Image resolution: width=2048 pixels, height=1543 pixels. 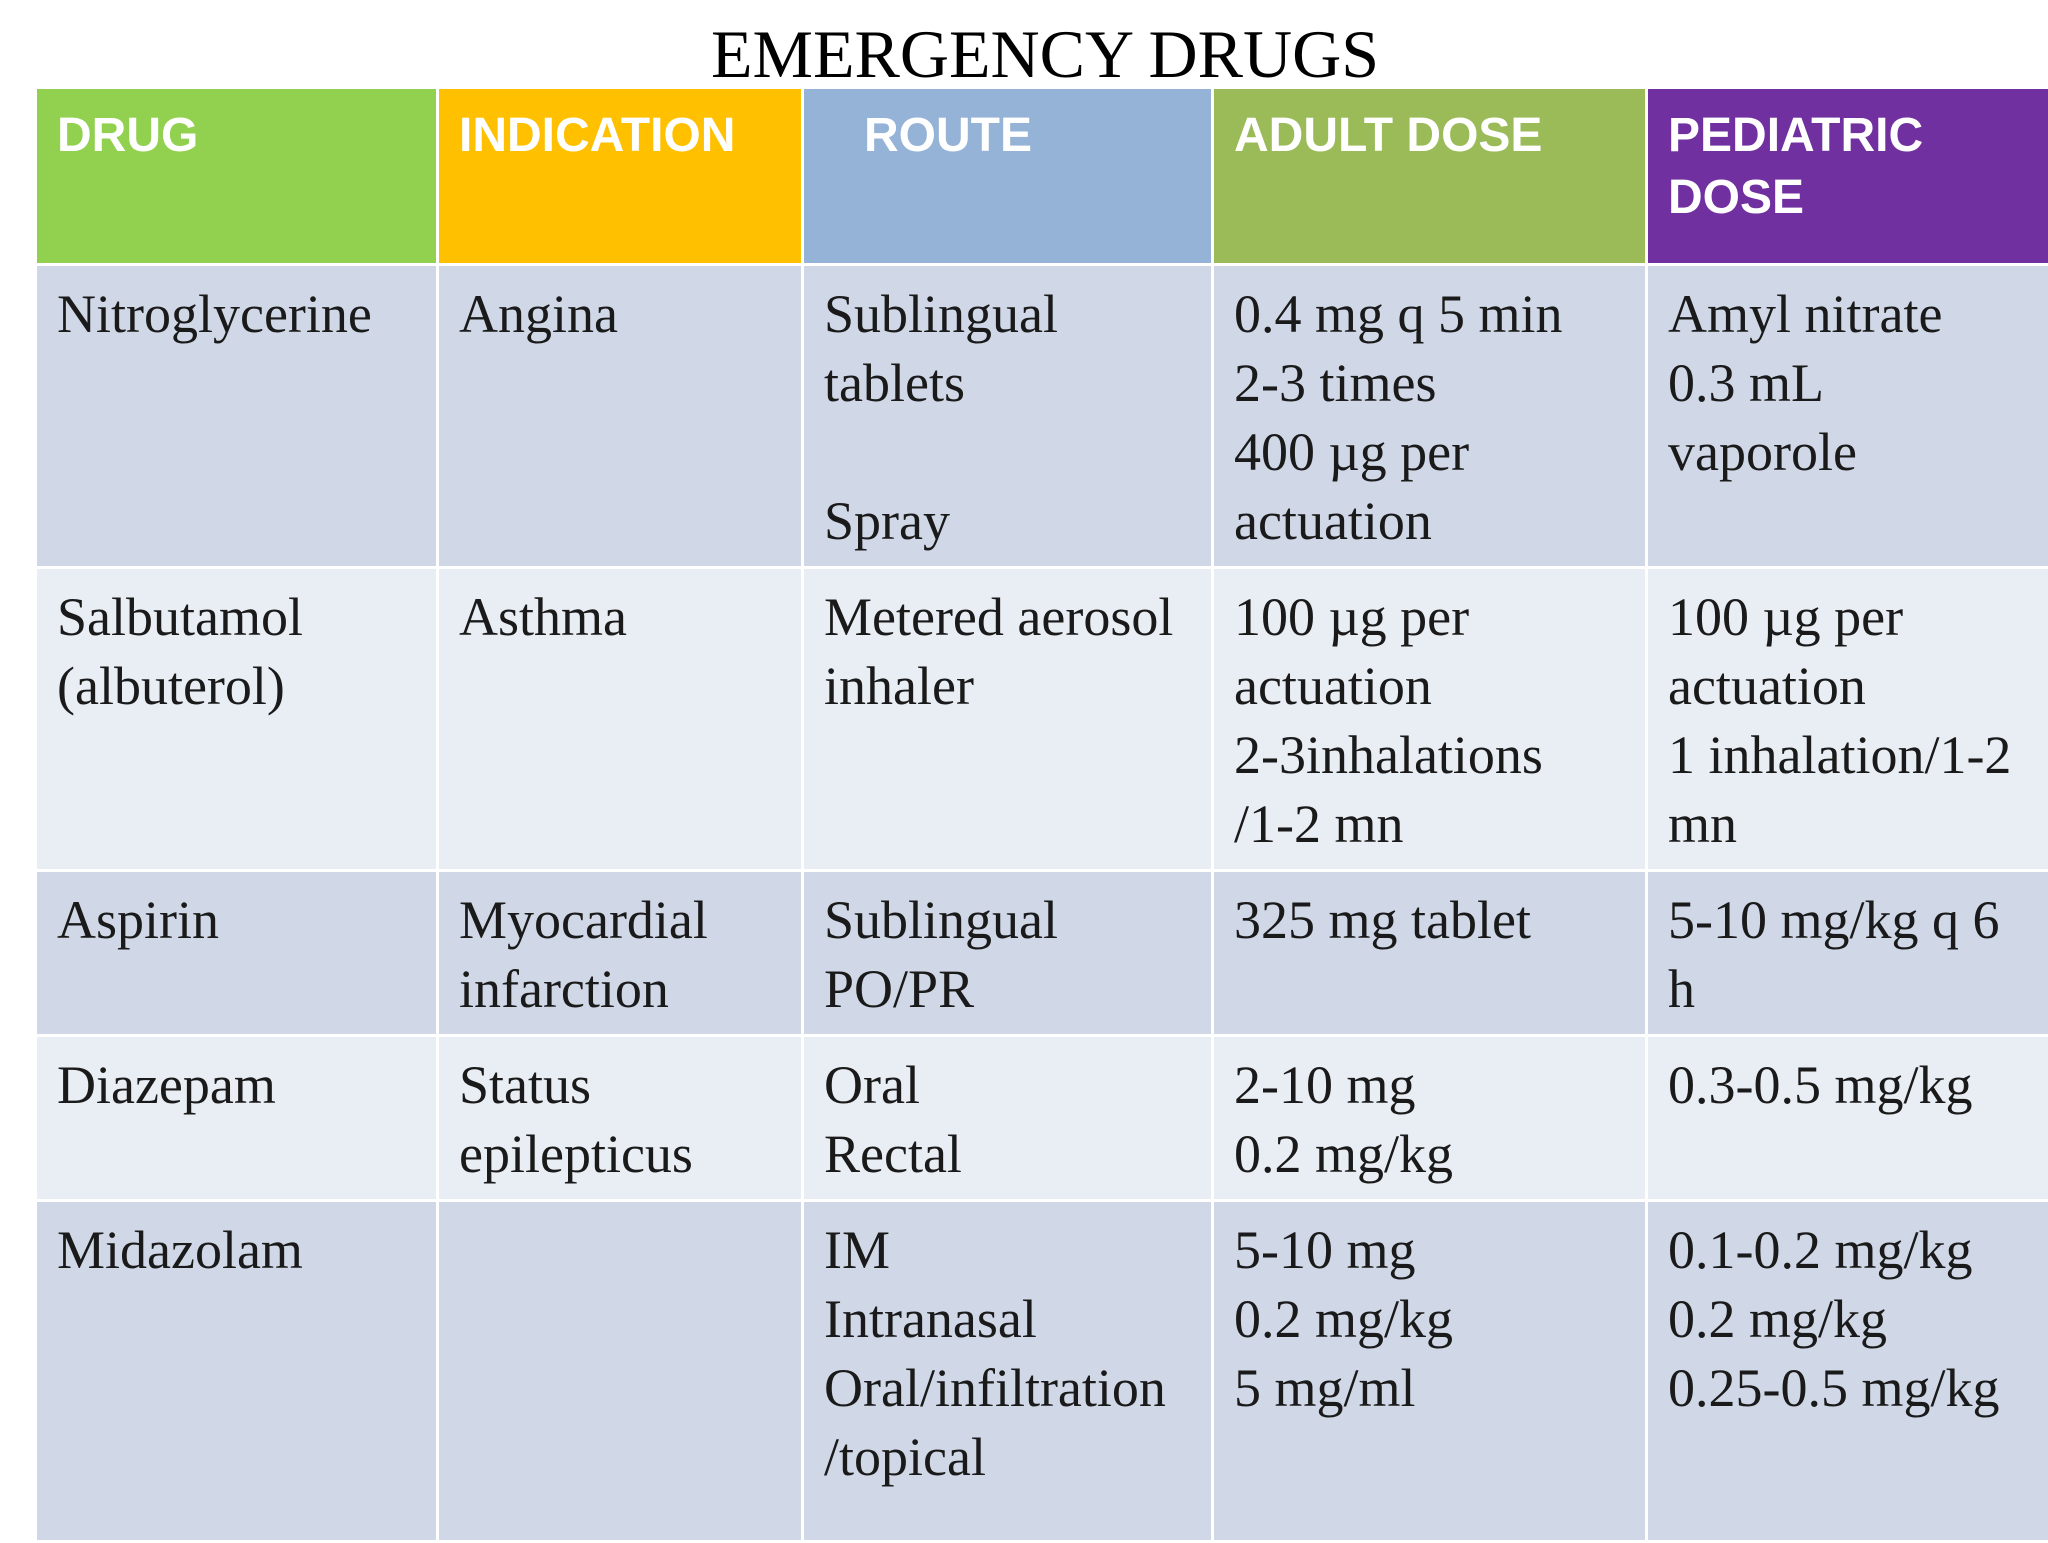 I want to click on cell-drug: Aspirin, so click(x=237, y=953).